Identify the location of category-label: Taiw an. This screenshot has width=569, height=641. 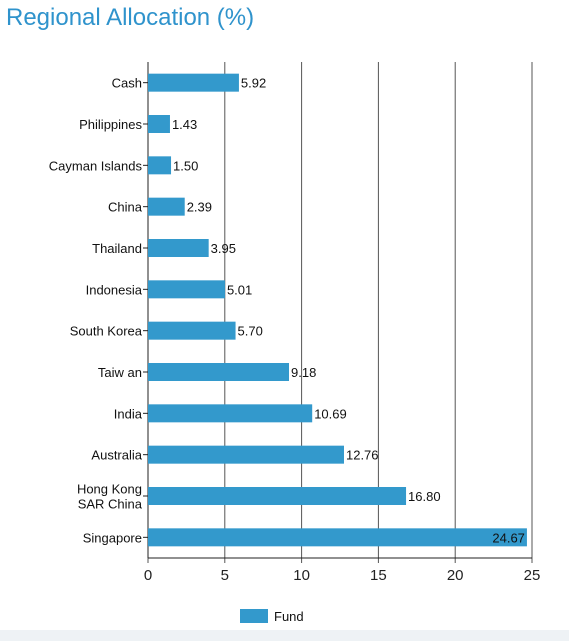
(120, 372).